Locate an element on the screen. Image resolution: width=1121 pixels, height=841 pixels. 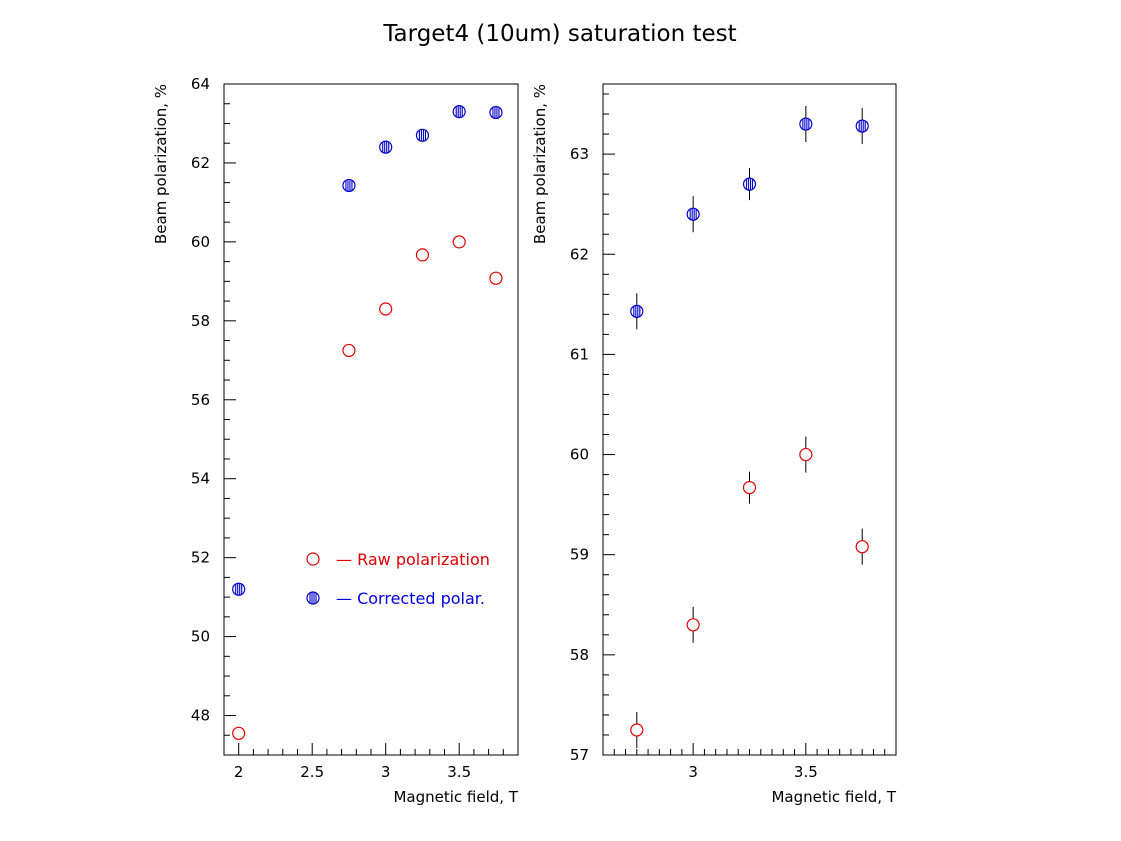
point-corrected-1-2-outline is located at coordinates (749, 184).